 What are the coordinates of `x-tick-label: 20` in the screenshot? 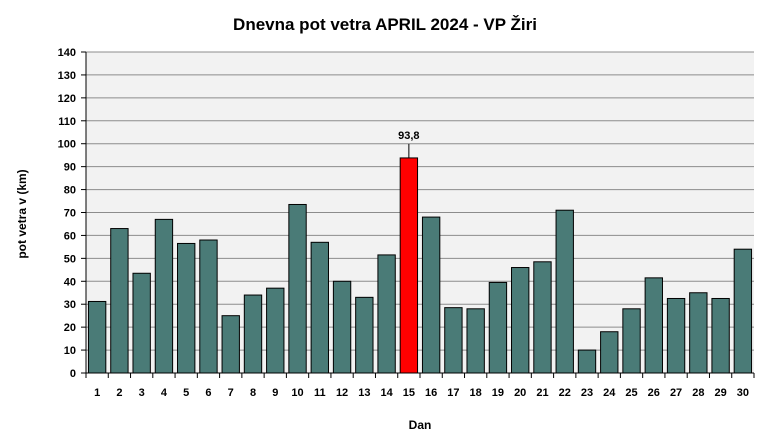 It's located at (520, 393).